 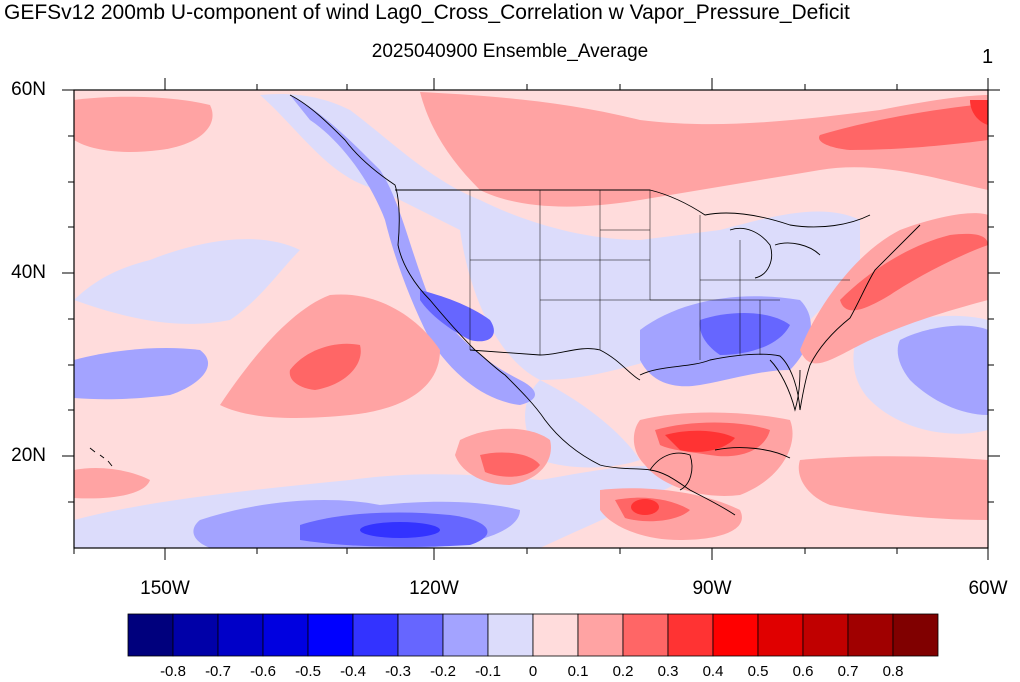 I want to click on colorbar-label: -0.5, so click(x=308, y=671).